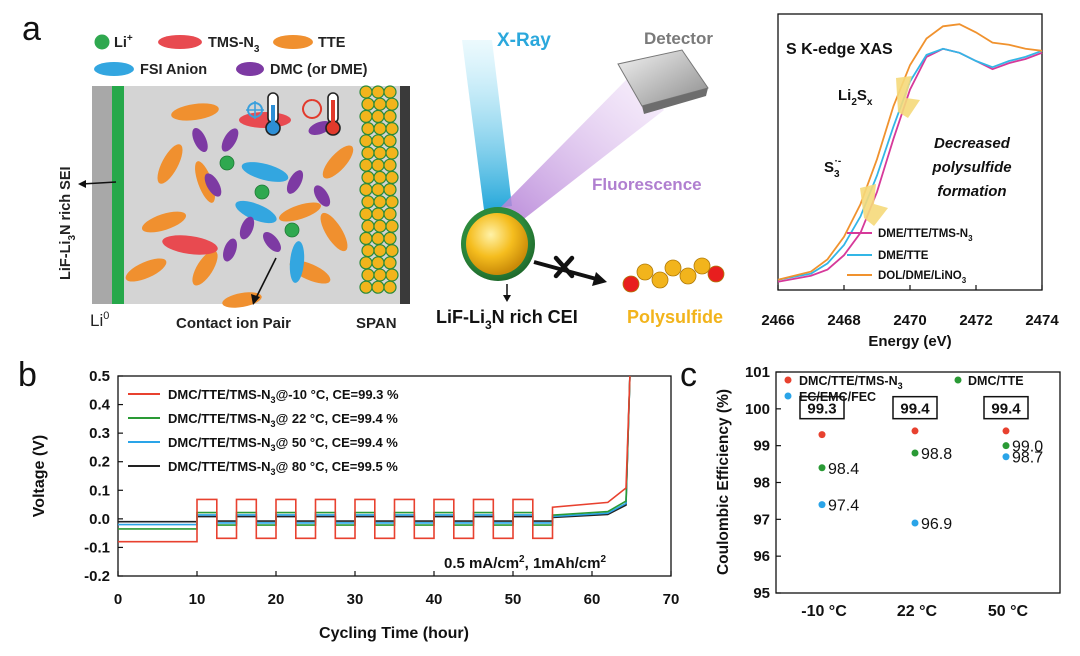 Image resolution: width=1080 pixels, height=656 pixels. What do you see at coordinates (263, 114) in the screenshot?
I see `cold-thermometer-icon` at bounding box center [263, 114].